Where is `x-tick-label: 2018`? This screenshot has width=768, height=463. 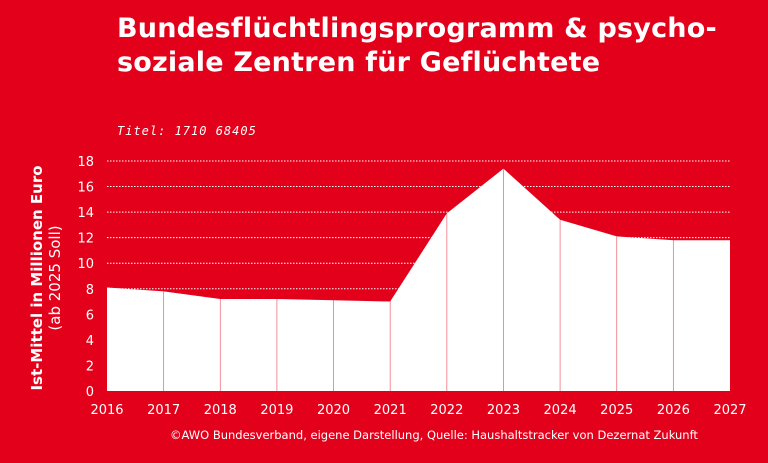 x-tick-label: 2018 is located at coordinates (220, 410).